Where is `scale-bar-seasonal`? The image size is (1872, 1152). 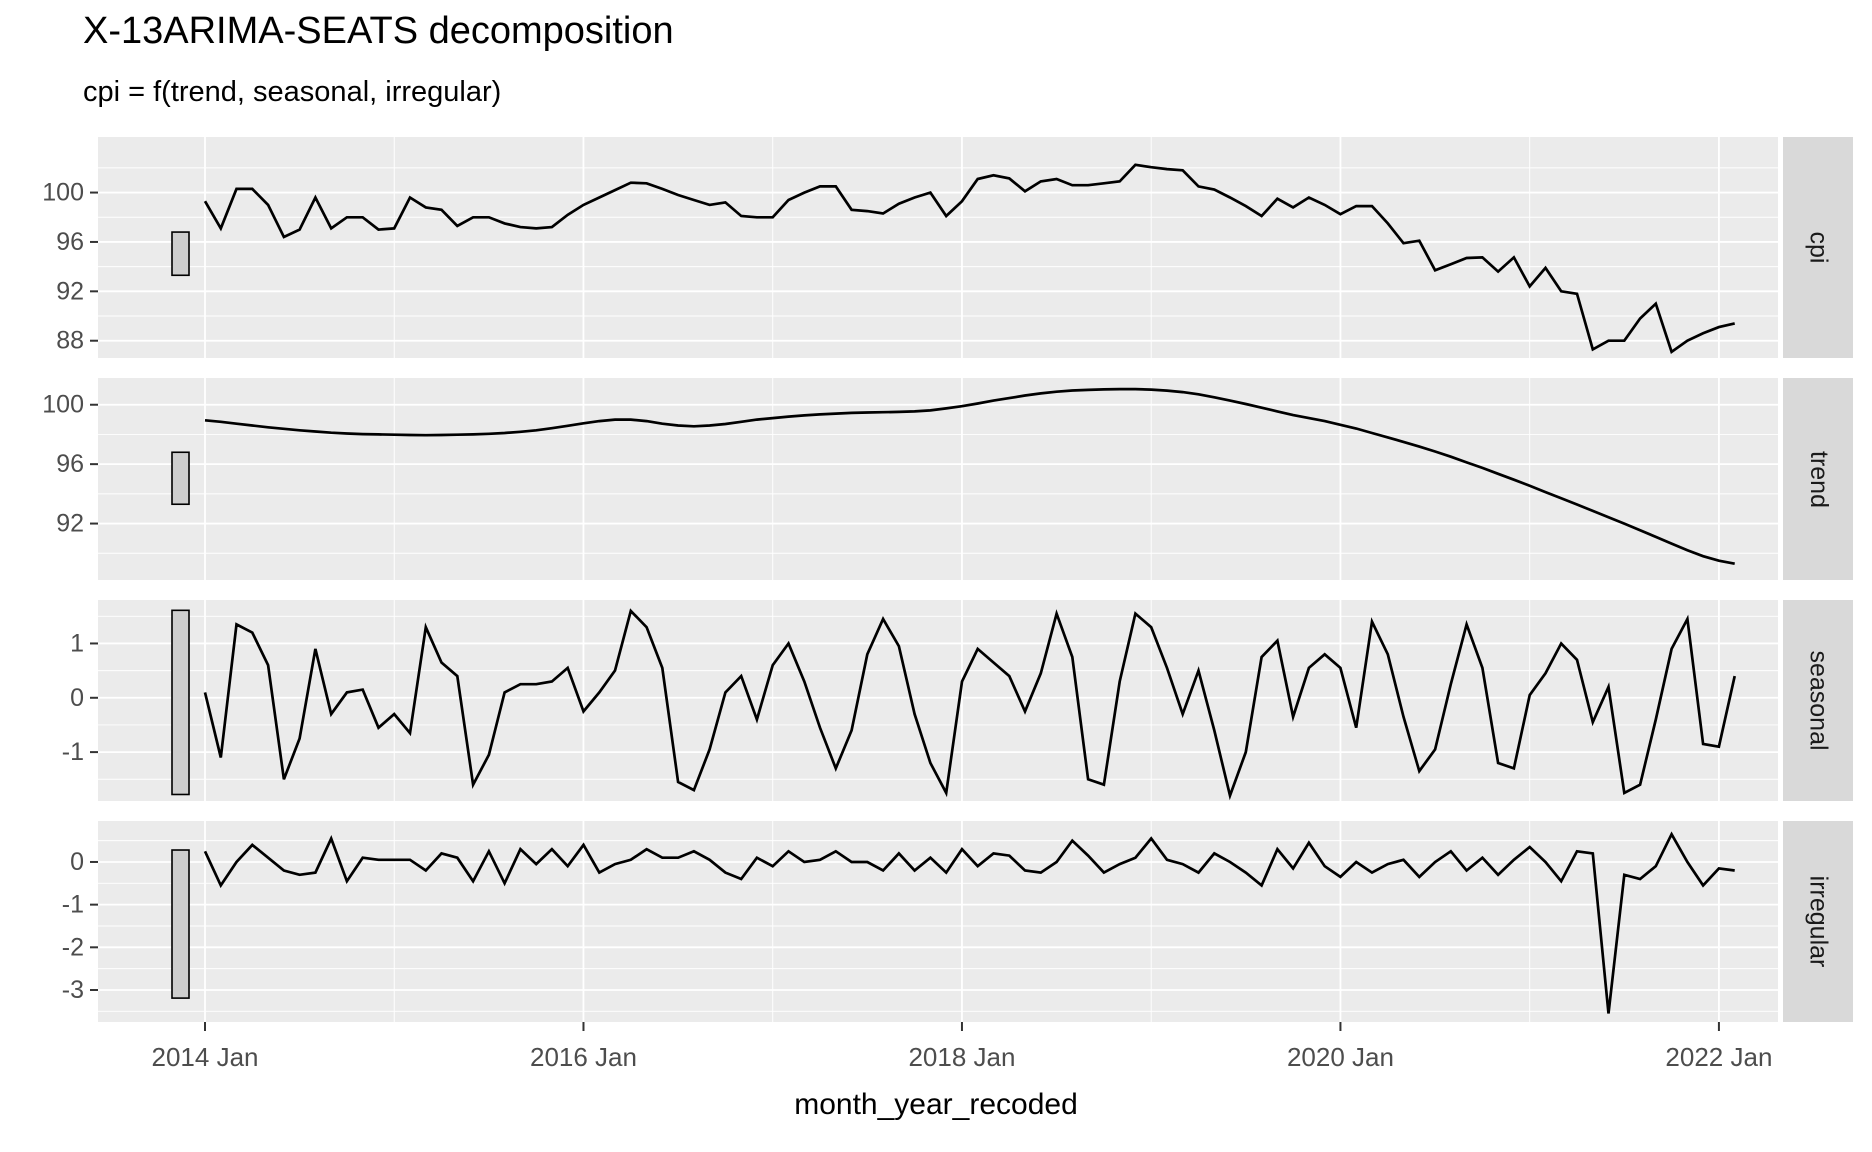
scale-bar-seasonal is located at coordinates (180, 702).